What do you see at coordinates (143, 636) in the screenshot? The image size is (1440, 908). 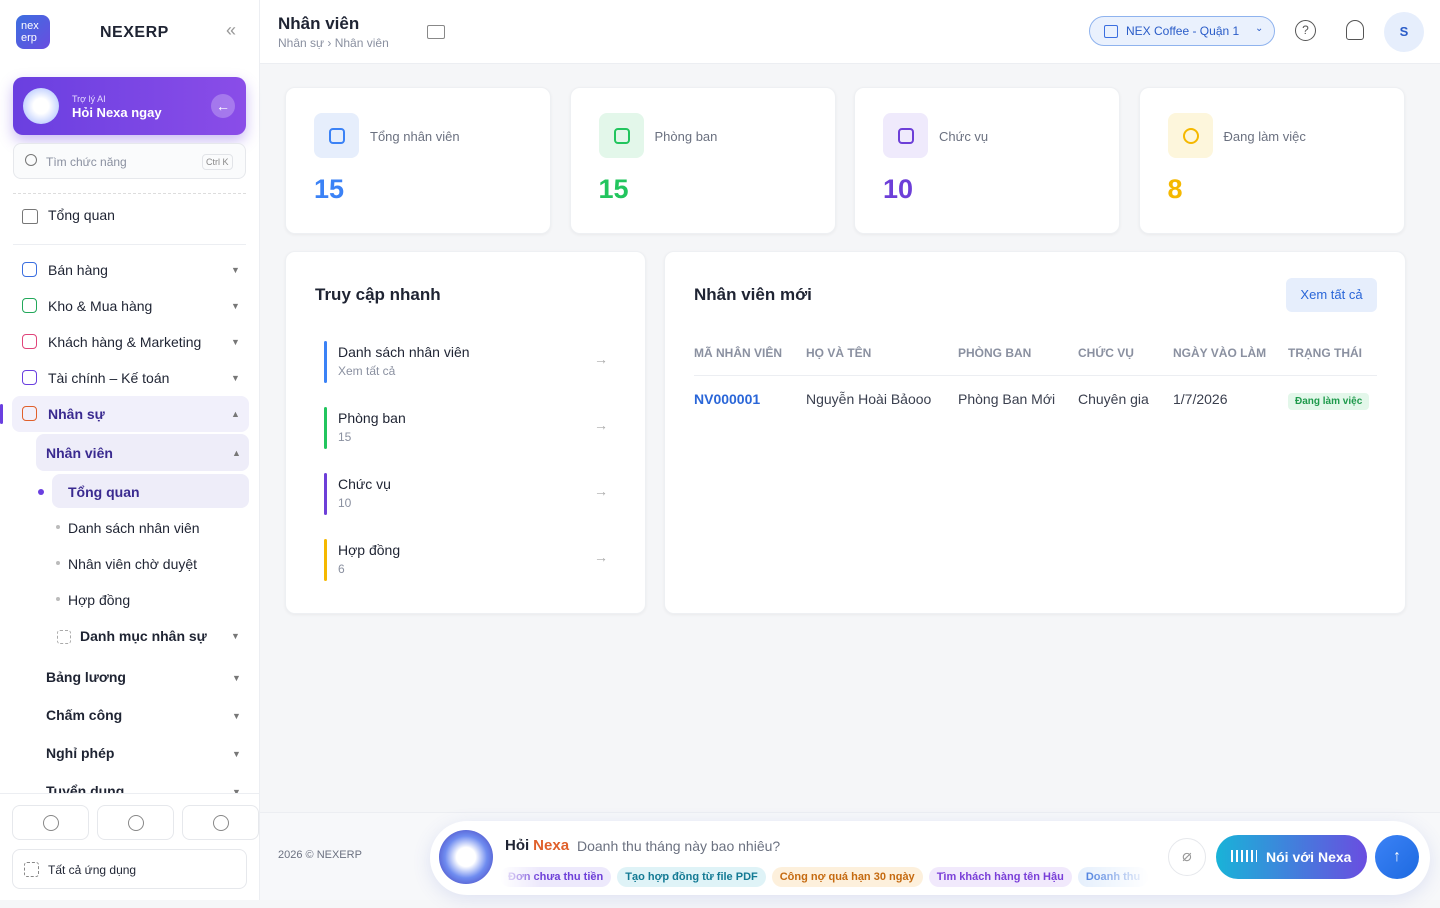 I see `category-label: Danh mục nhân sự` at bounding box center [143, 636].